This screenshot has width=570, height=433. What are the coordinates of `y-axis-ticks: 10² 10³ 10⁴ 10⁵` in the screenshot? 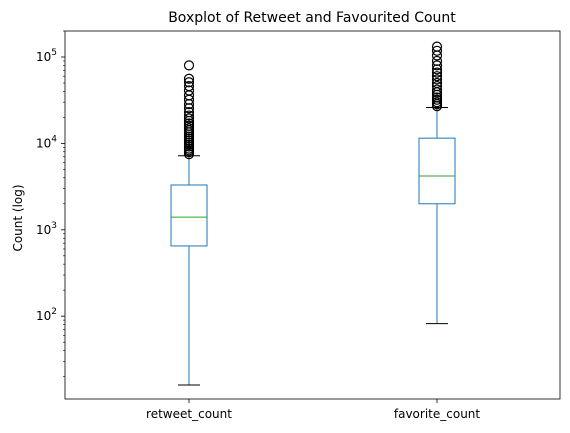 It's located at (50, 204).